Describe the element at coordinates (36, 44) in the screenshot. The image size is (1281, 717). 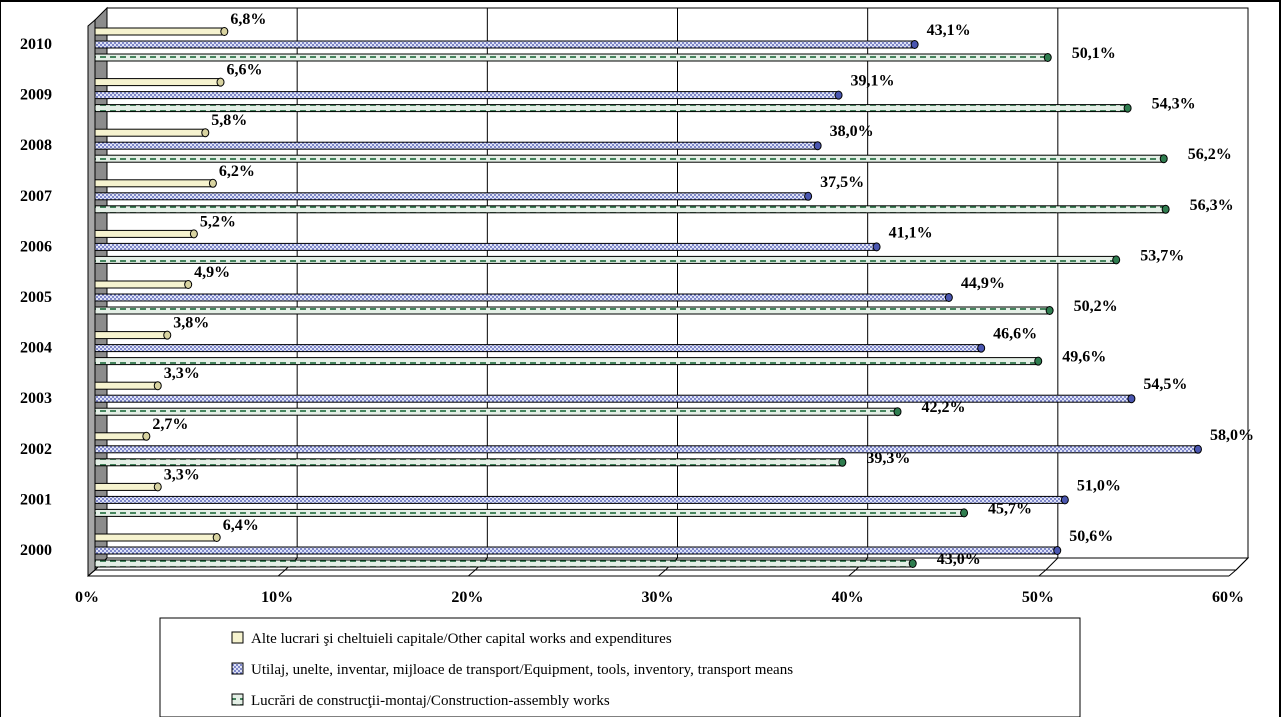
I see `y-category-label: 2010` at that location.